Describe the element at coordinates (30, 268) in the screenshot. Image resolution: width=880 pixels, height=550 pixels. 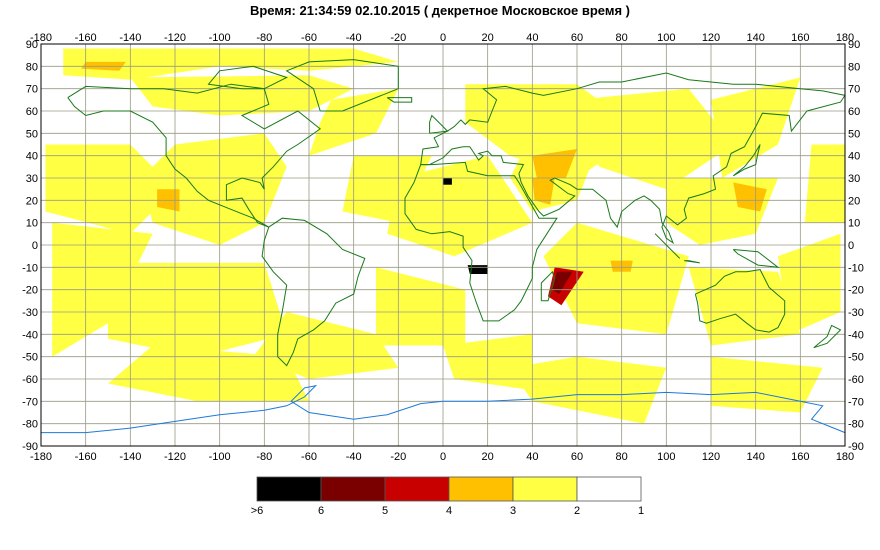
I see `y-tick-left: -10` at that location.